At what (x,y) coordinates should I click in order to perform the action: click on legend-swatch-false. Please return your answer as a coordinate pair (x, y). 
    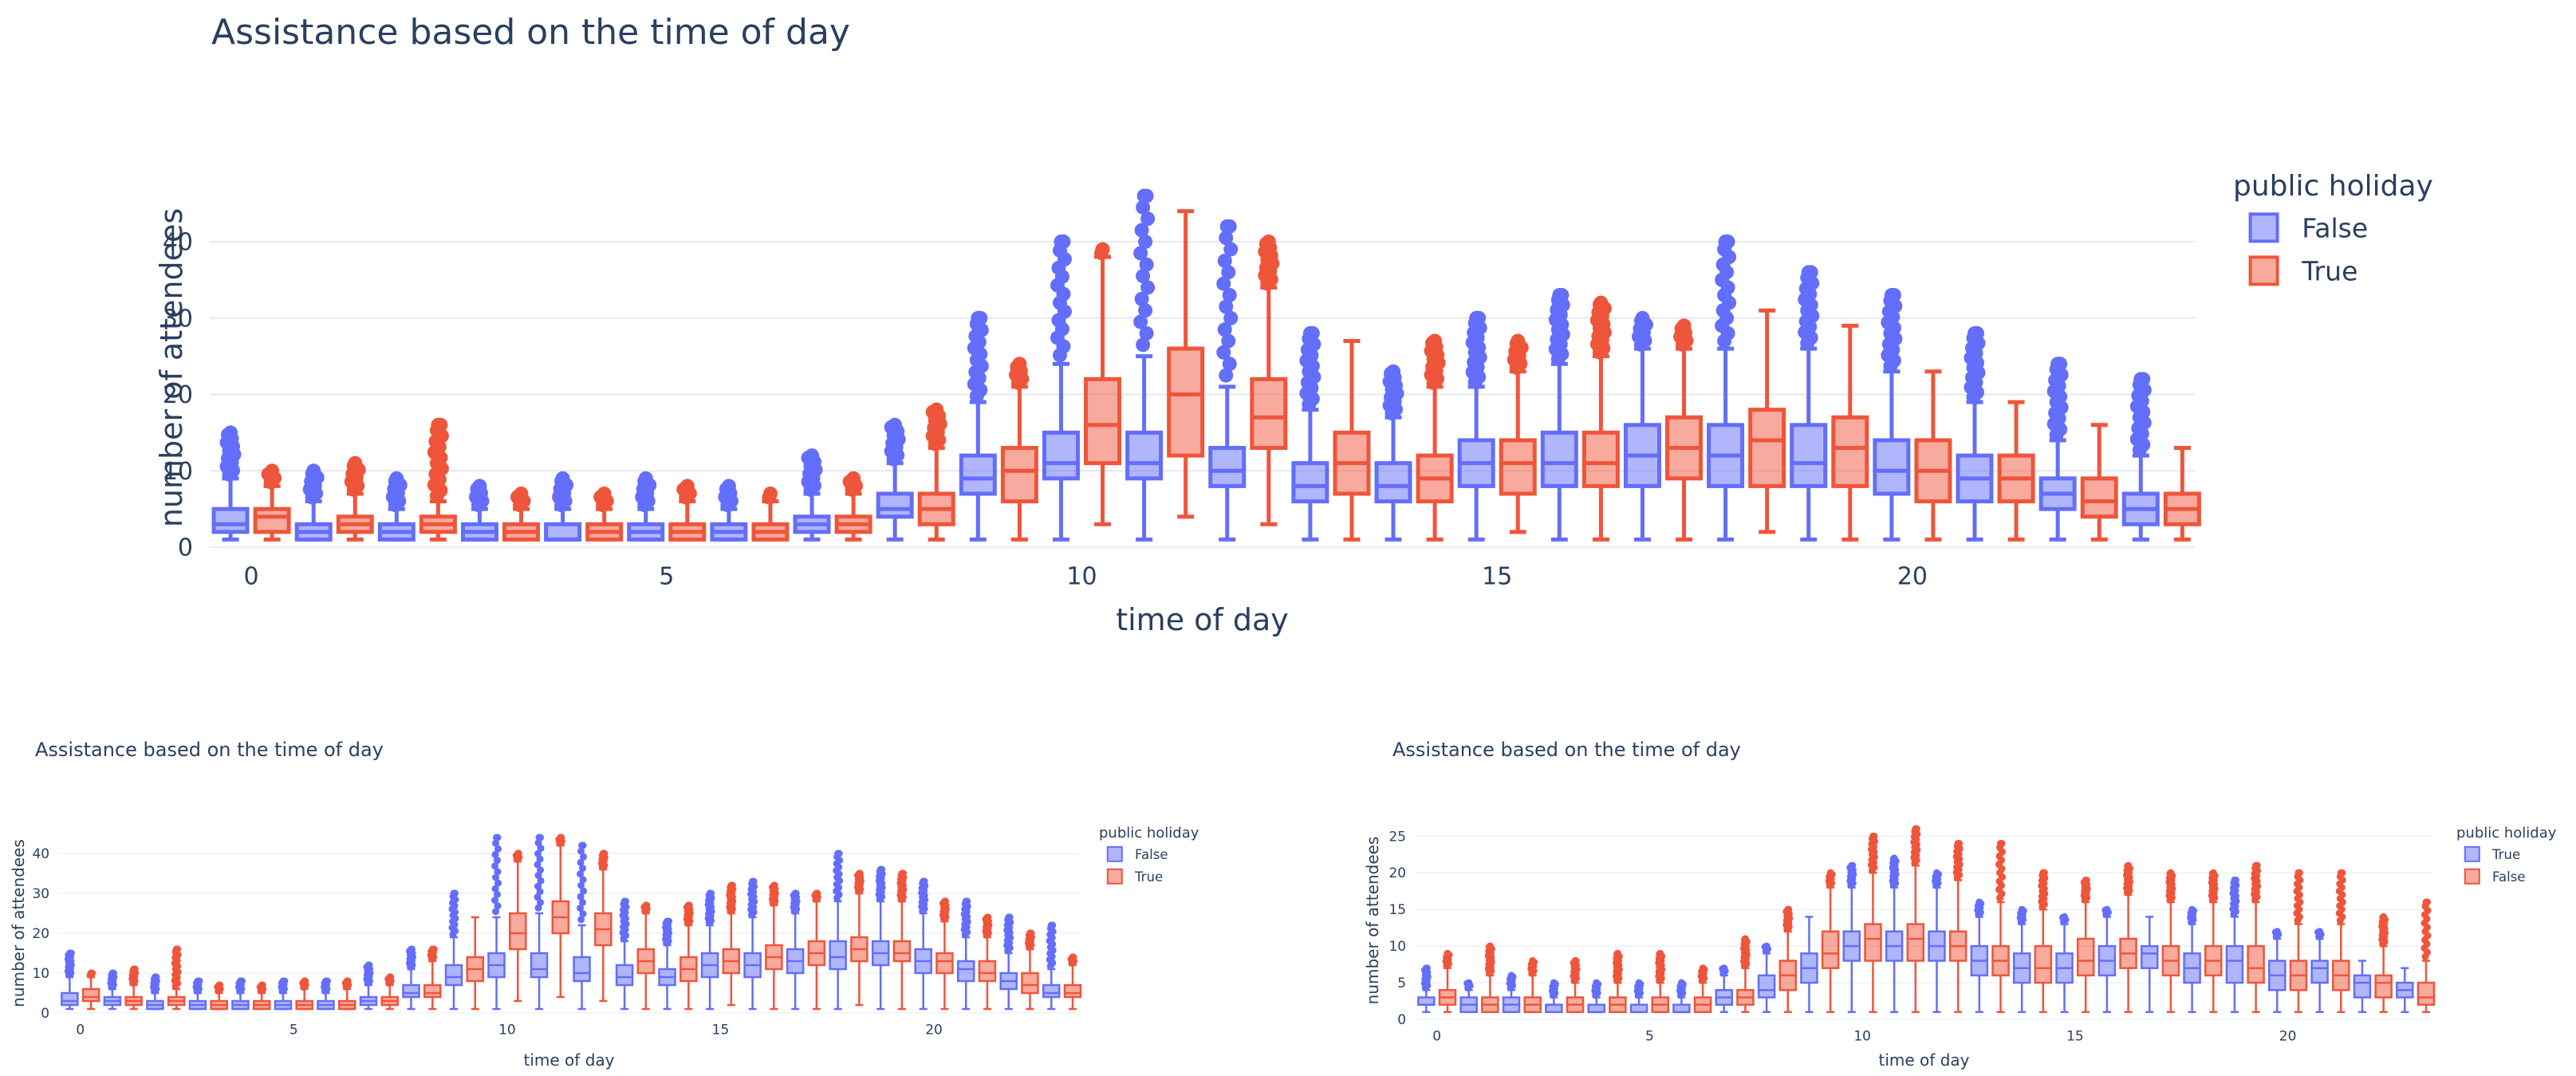
    Looking at the image, I should click on (2263, 227).